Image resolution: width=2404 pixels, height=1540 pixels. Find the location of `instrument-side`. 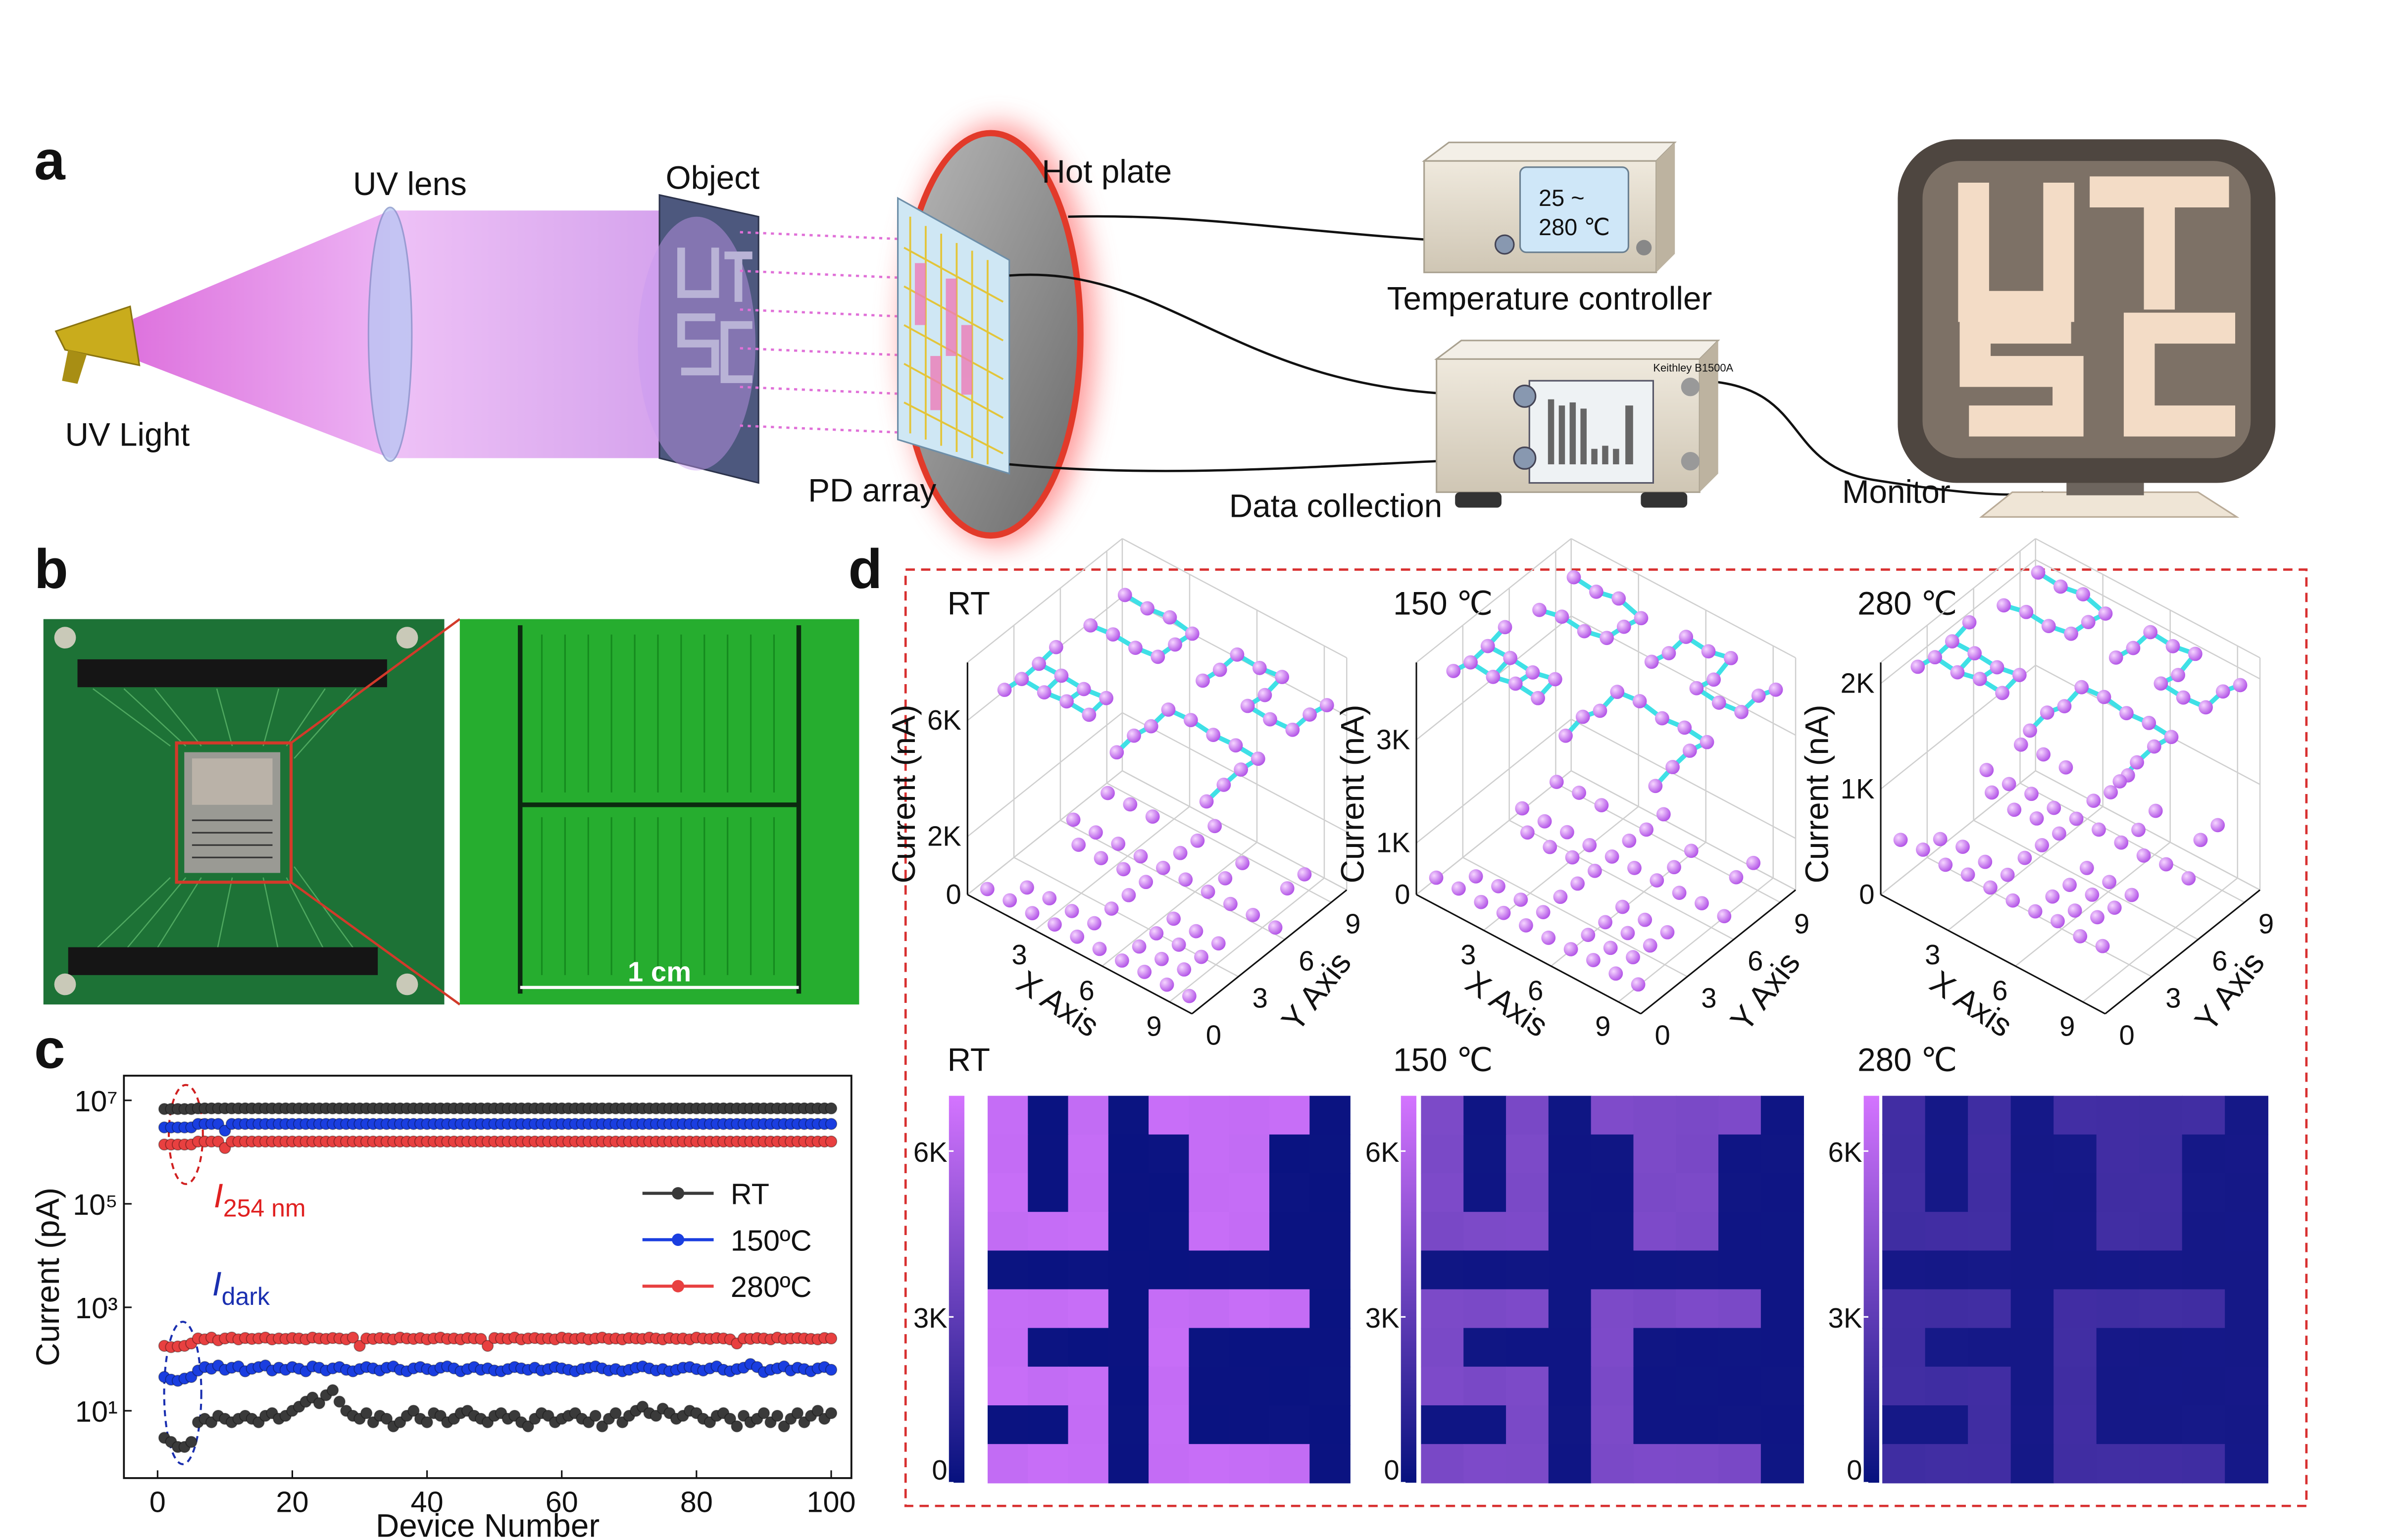

instrument-side is located at coordinates (1709, 416).